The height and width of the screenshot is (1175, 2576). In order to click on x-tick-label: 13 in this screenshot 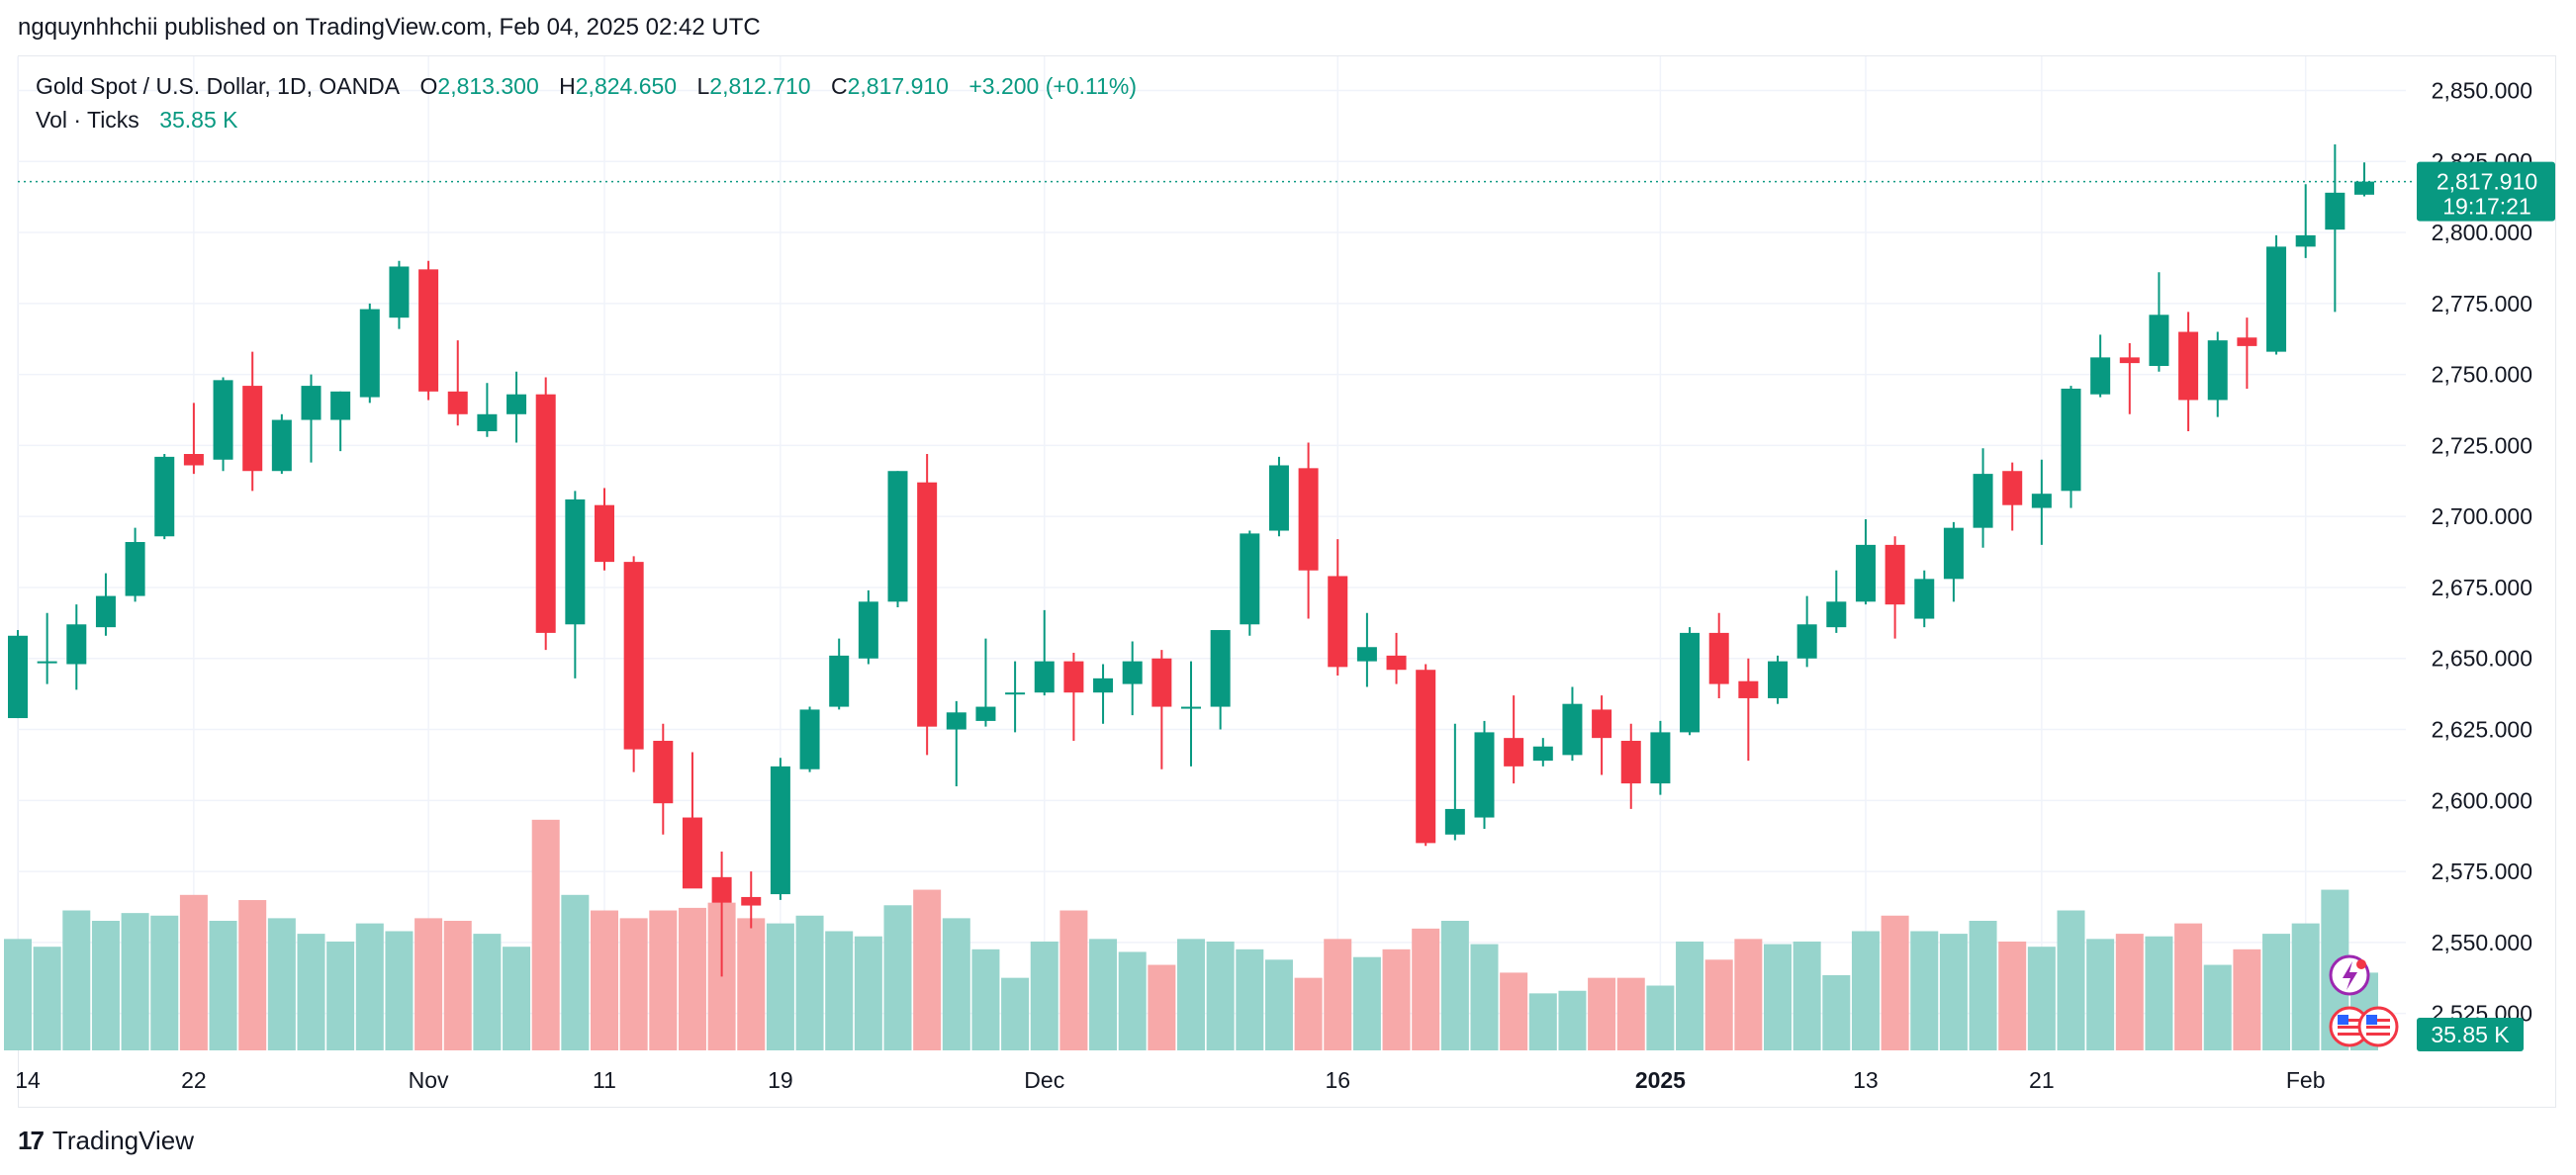, I will do `click(1866, 1080)`.